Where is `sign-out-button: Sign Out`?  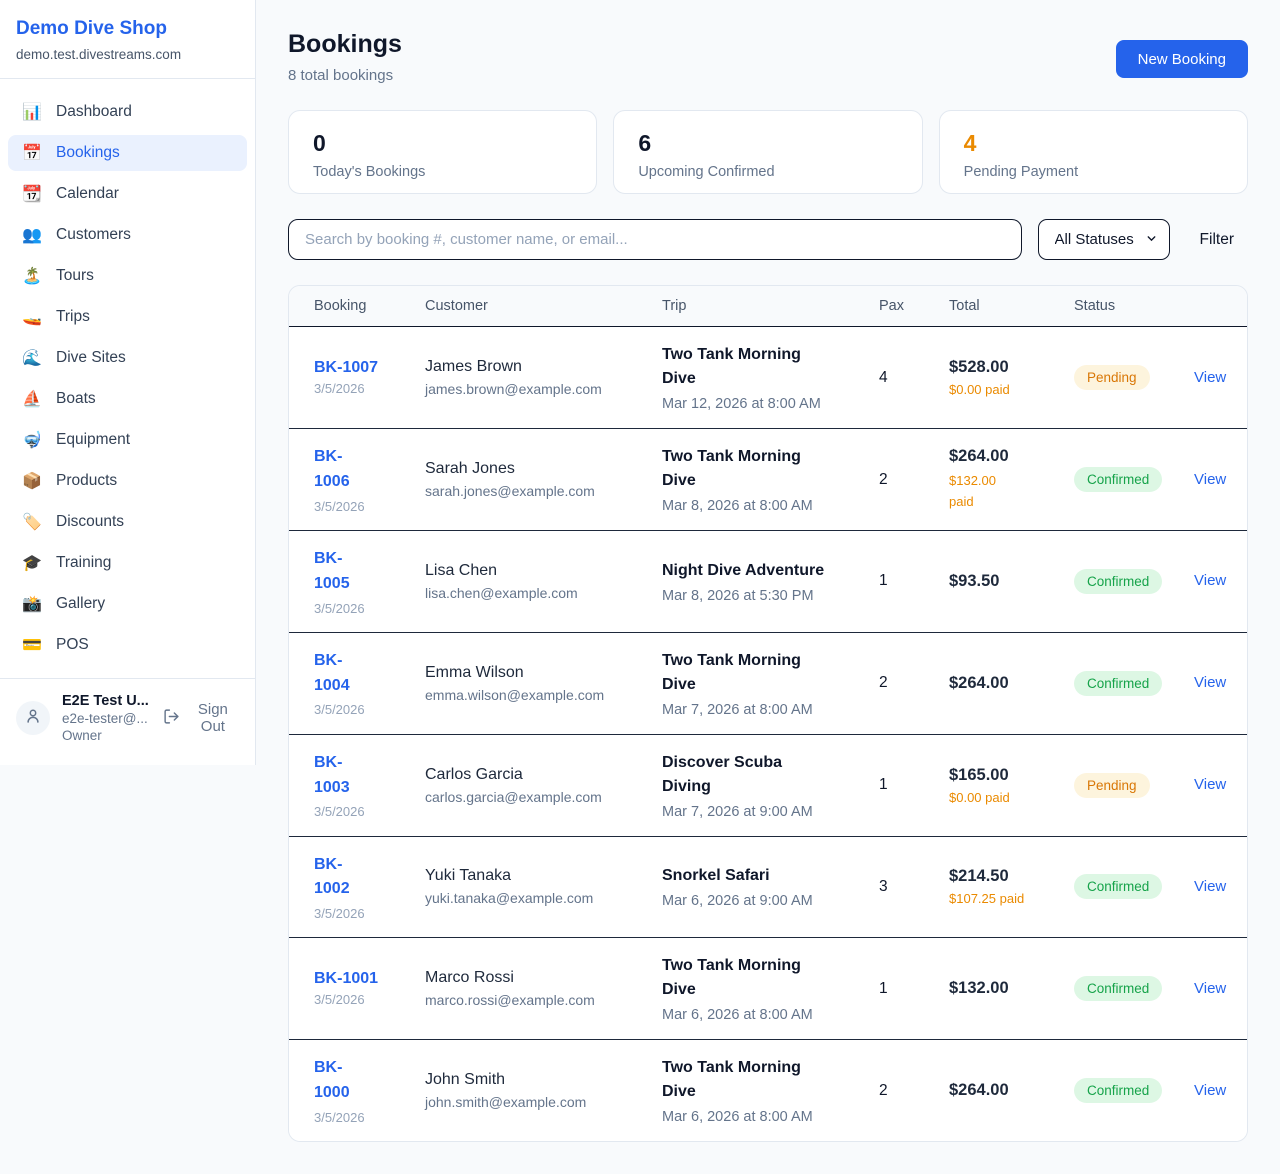
sign-out-button: Sign Out is located at coordinates (201, 718).